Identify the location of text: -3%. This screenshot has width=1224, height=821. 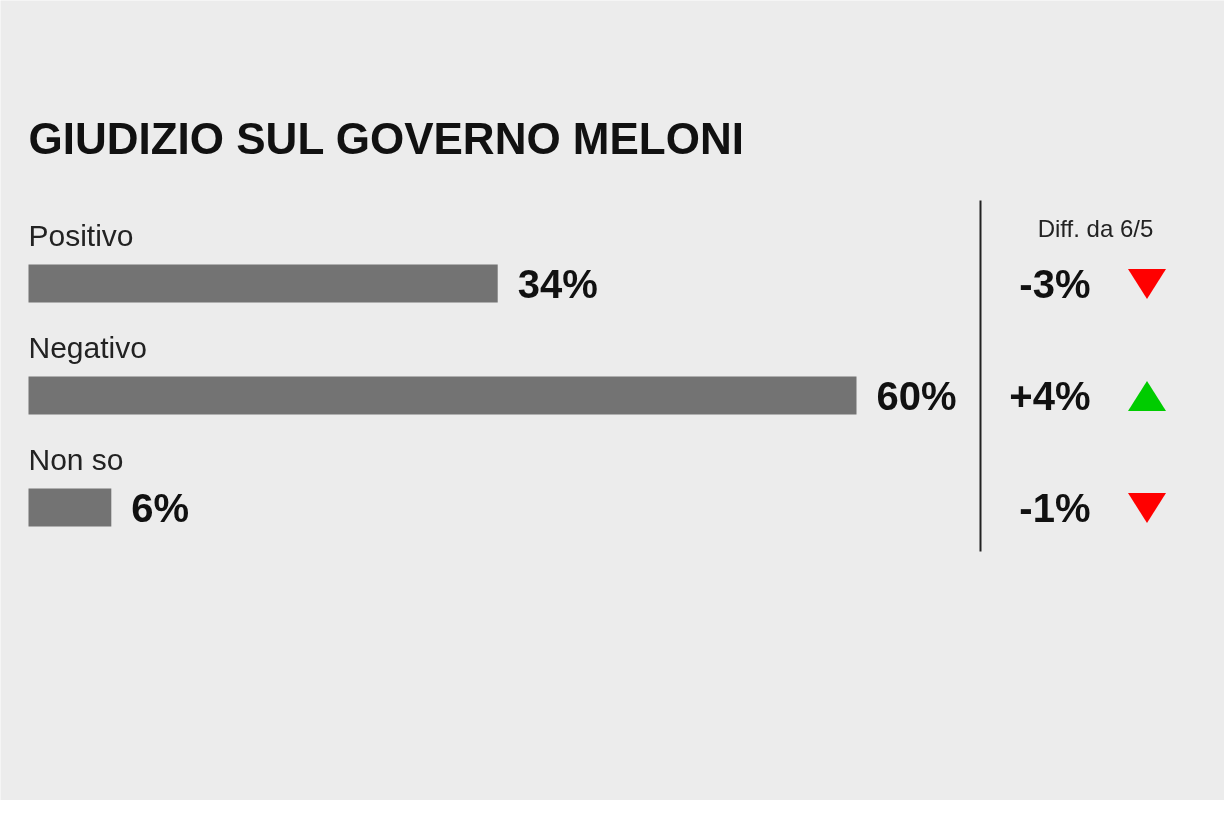
(1055, 283).